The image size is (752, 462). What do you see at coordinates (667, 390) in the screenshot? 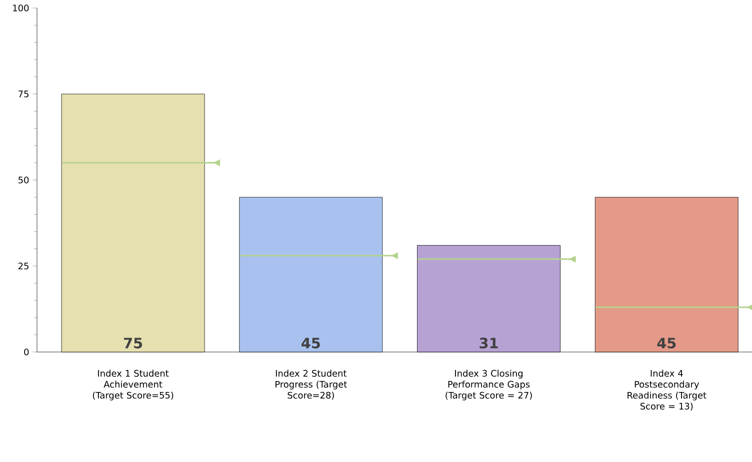
I see `x-tick-label: Index 4 Postsecondary Readiness (Target Score = 13)` at bounding box center [667, 390].